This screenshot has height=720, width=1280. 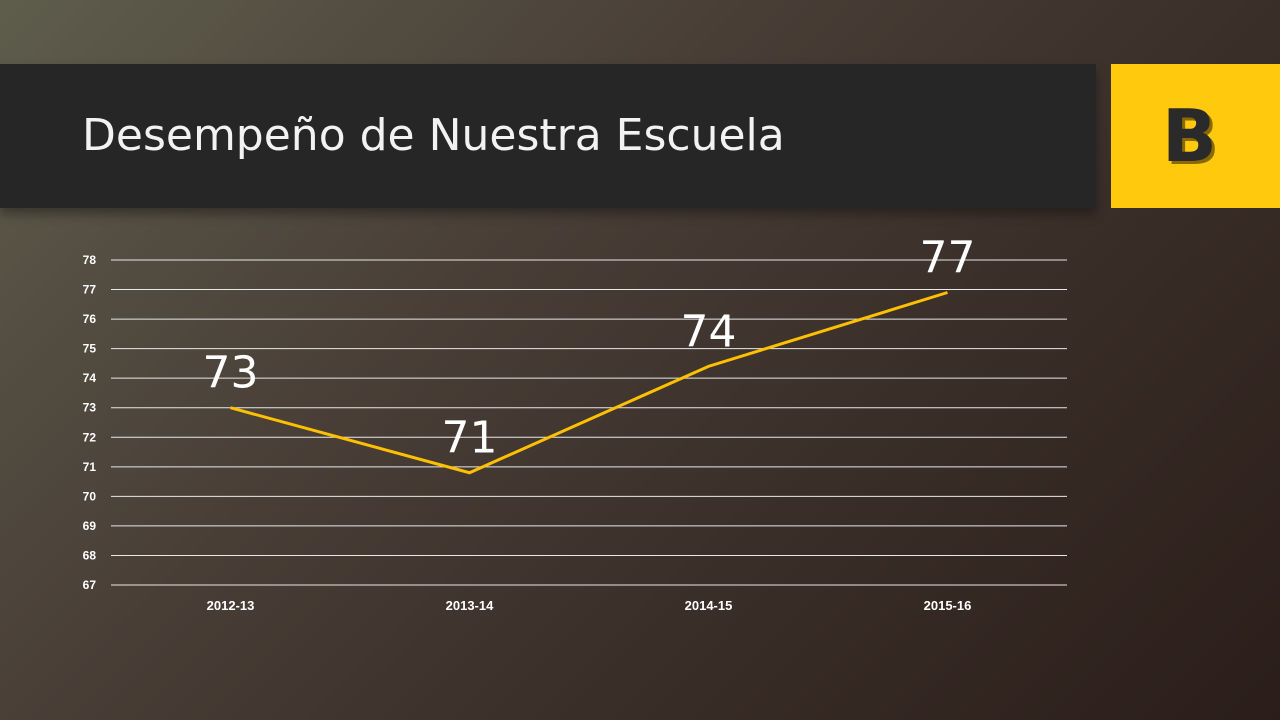 I want to click on grade-badge, so click(x=1195, y=136).